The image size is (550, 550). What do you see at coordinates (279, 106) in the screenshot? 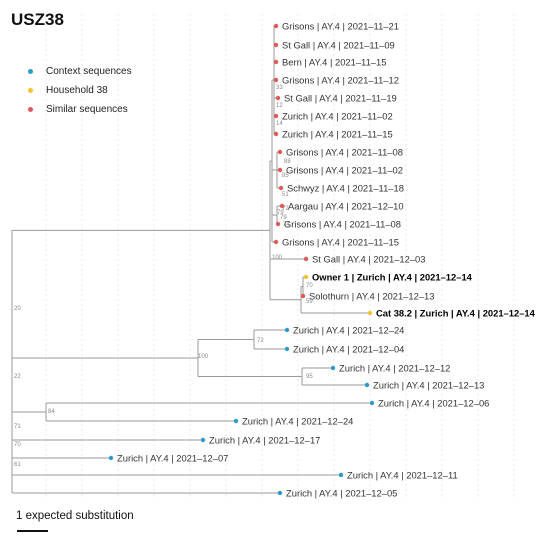
I see `support-value: 12` at bounding box center [279, 106].